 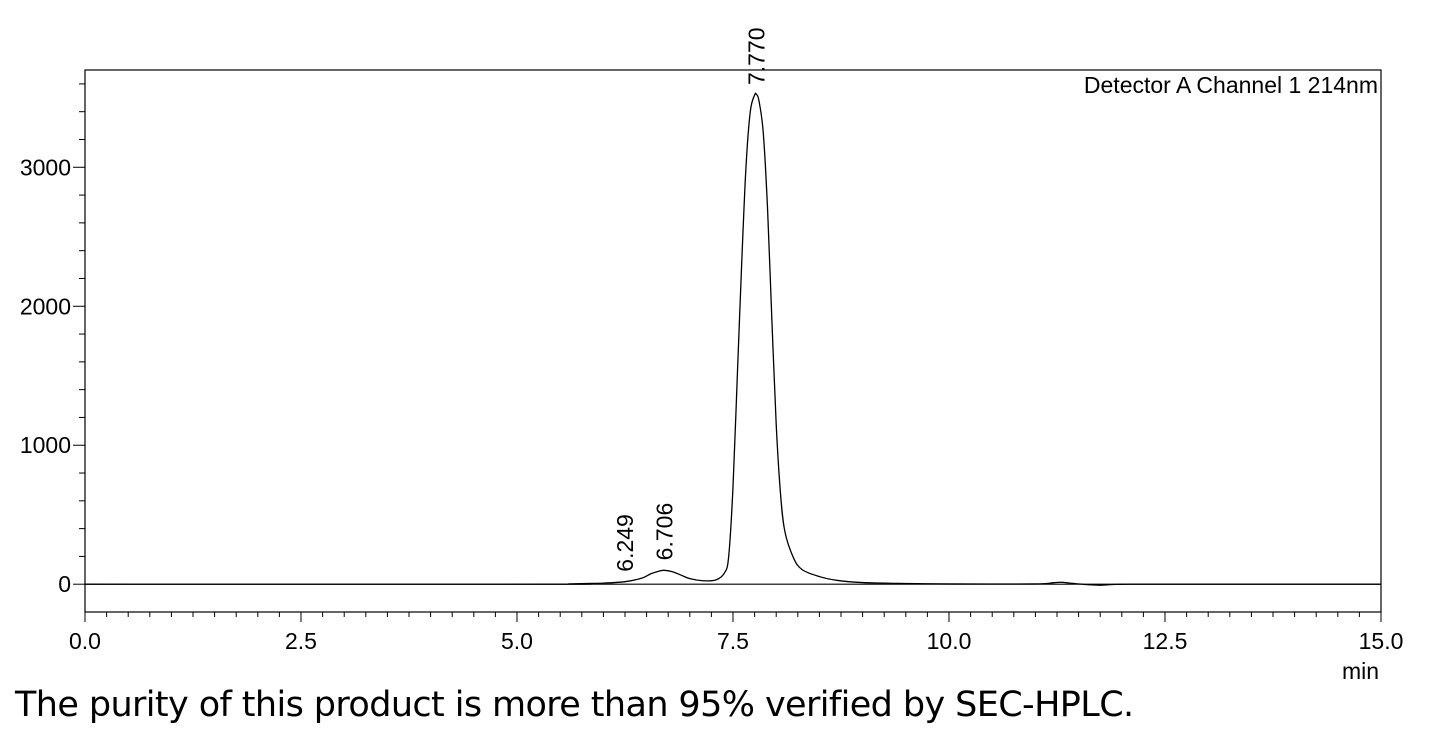 I want to click on x-tick-label: 2.5, so click(x=301, y=641).